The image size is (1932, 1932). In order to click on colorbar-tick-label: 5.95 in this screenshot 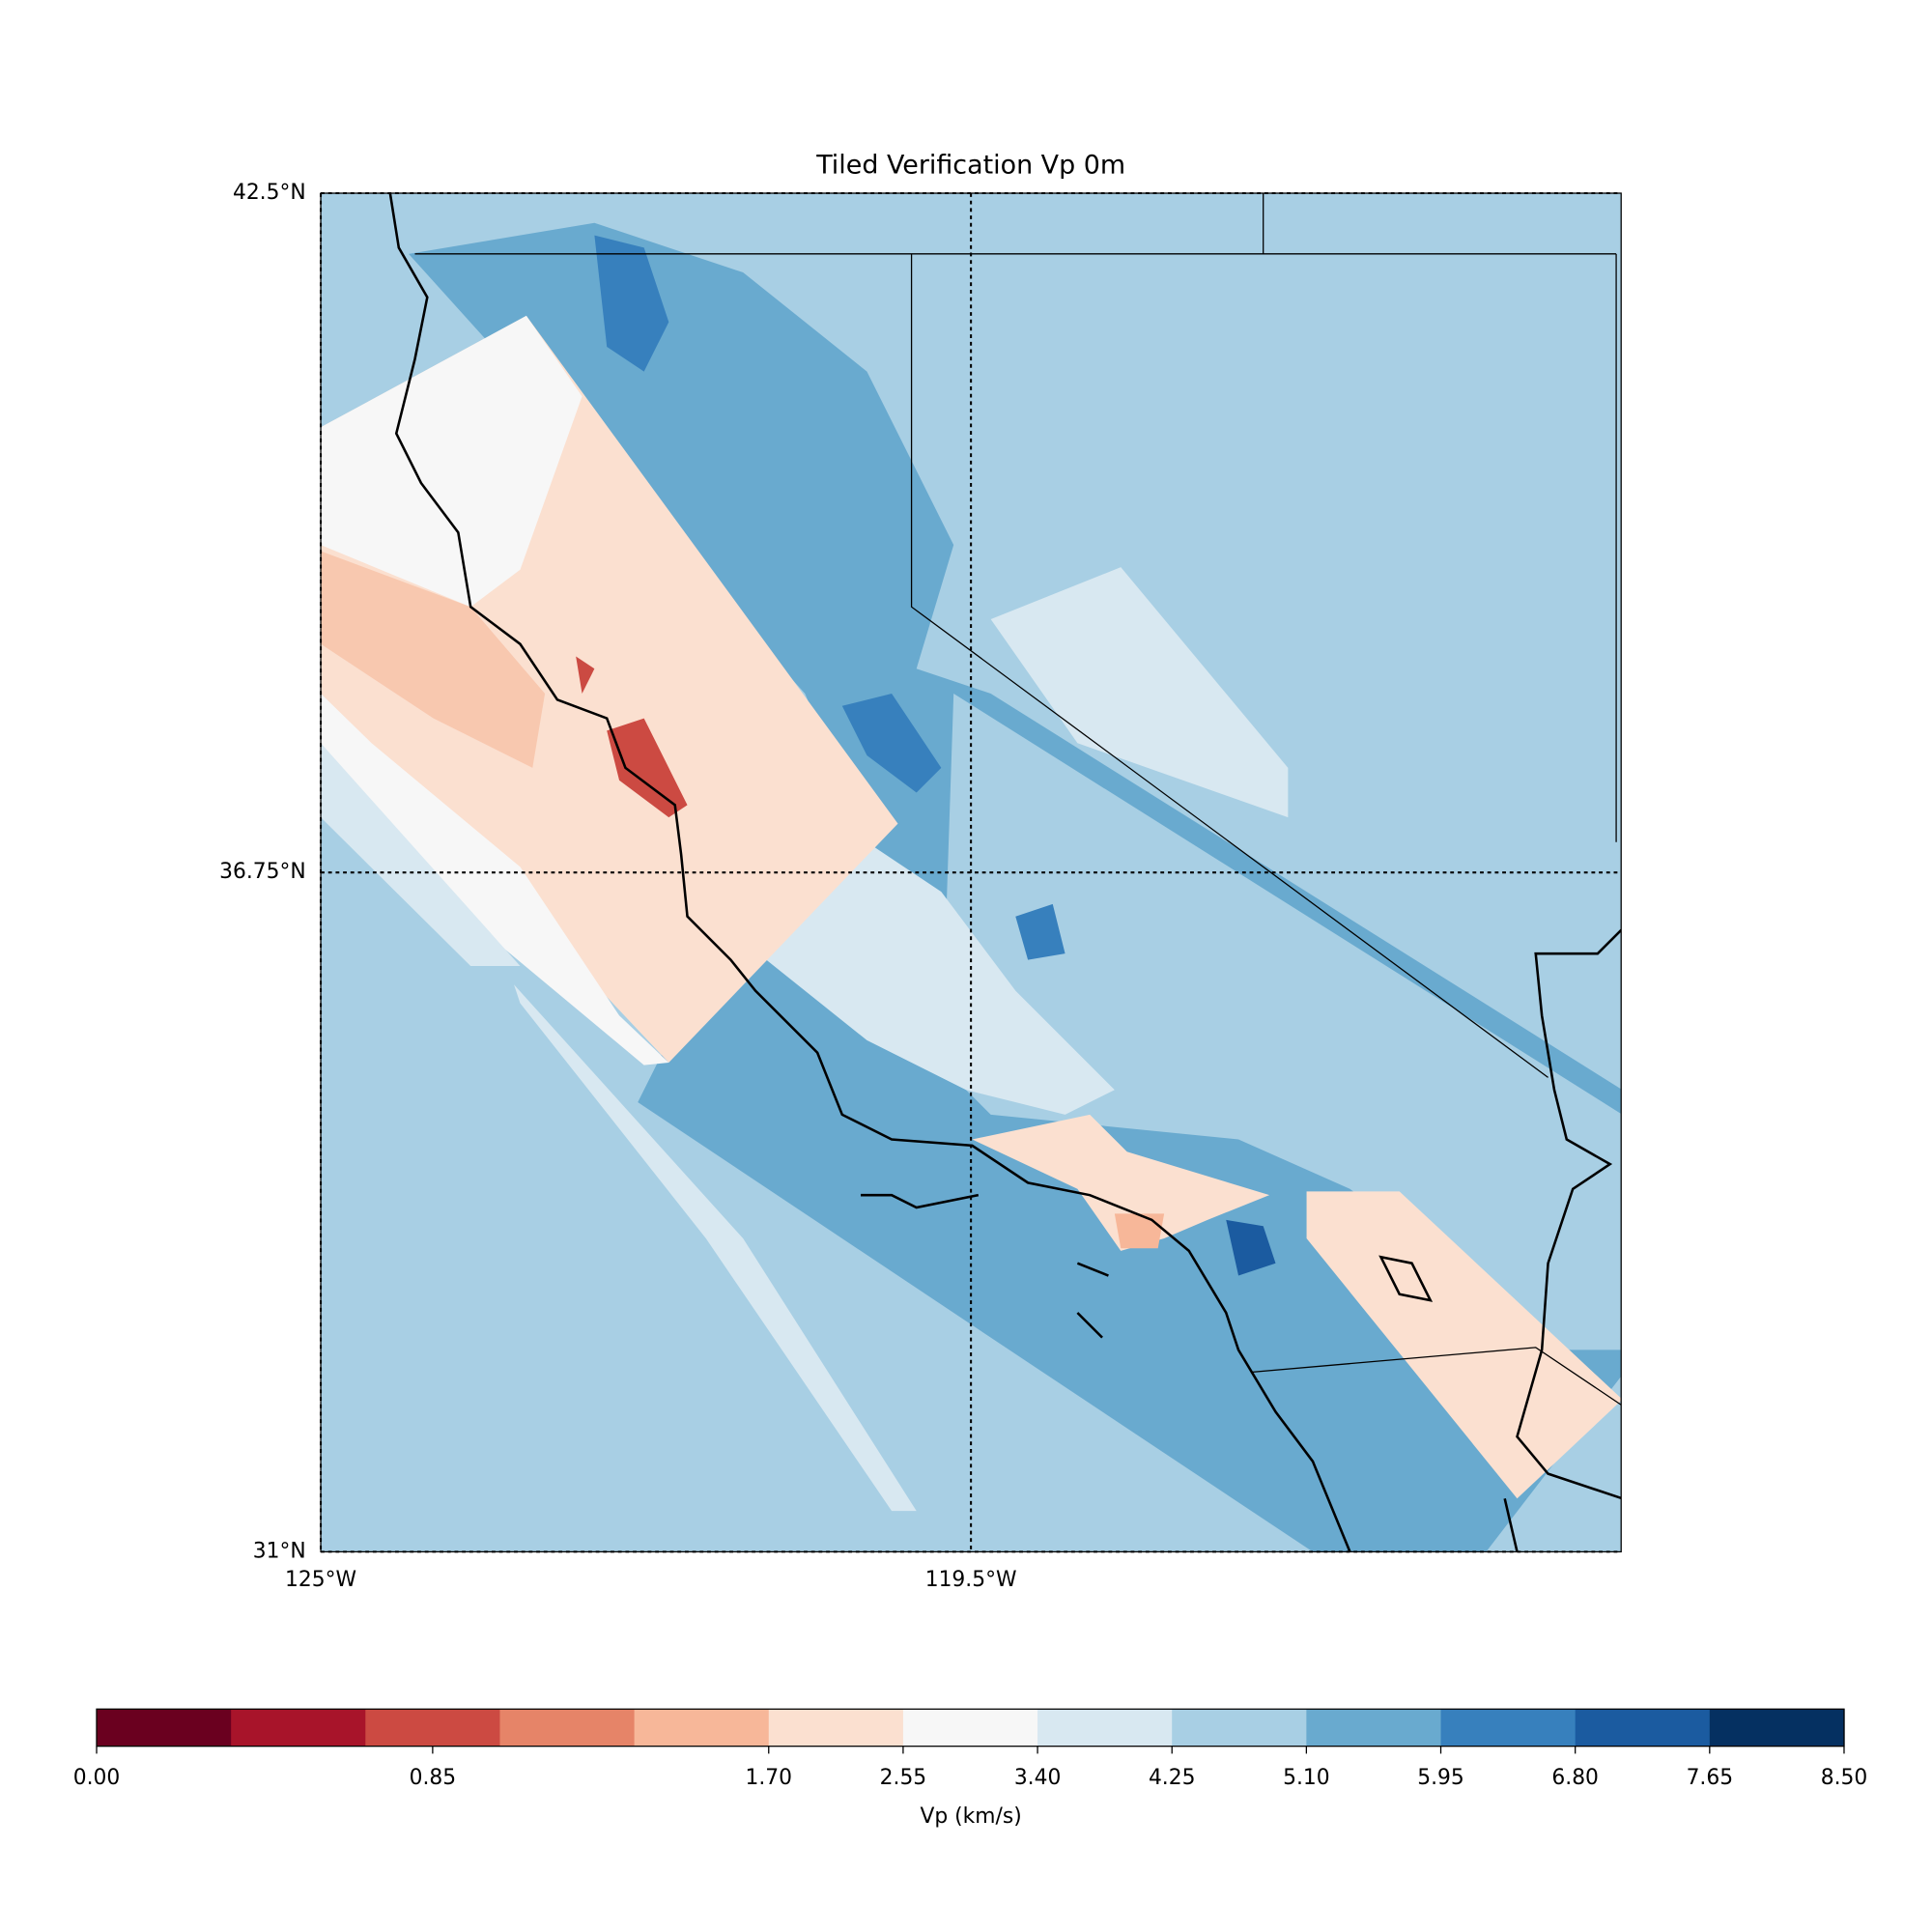, I will do `click(1440, 1778)`.